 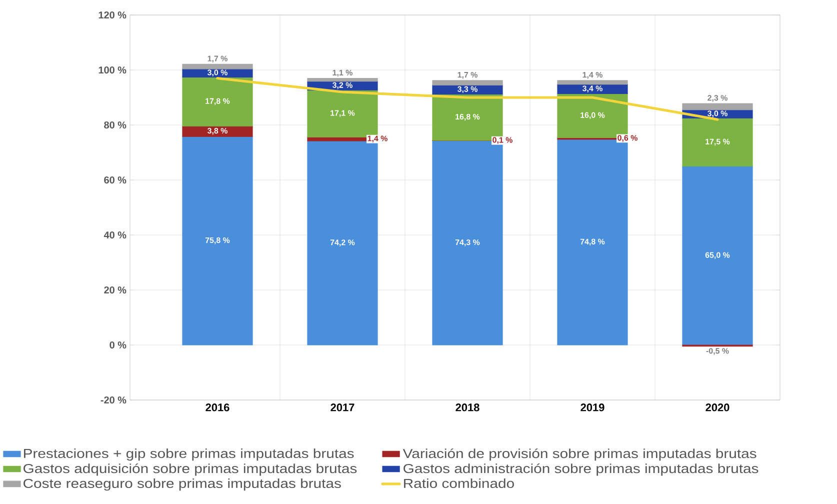 I want to click on y-tick-label: 40 %, so click(x=115, y=235).